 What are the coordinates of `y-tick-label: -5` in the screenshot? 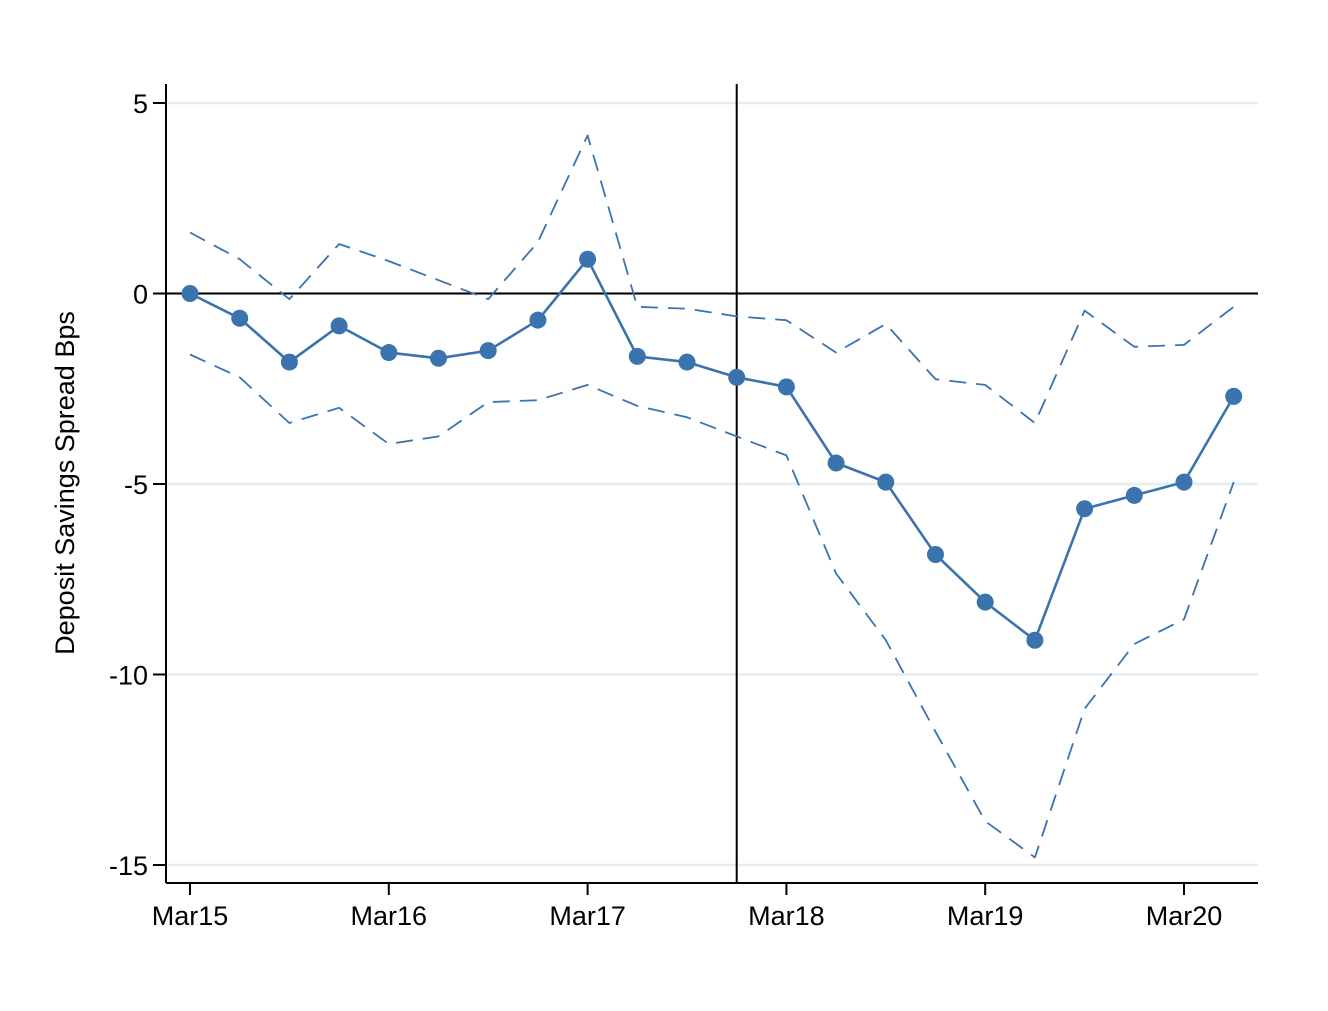 It's located at (136, 485).